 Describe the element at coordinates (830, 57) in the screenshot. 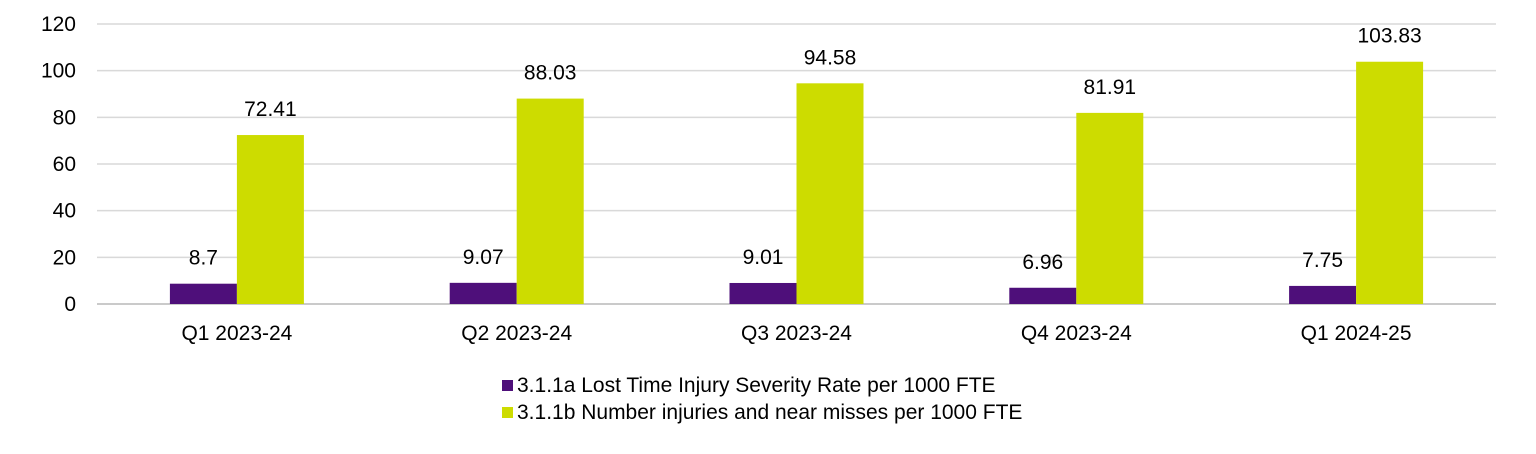

I see `data-label: 94.58` at that location.